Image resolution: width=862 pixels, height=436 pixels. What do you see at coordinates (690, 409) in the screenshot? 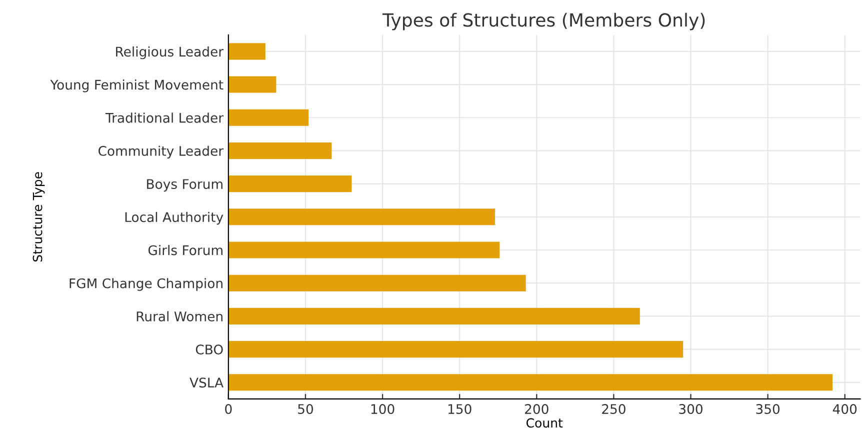
I see `x-tick-label: 300` at bounding box center [690, 409].